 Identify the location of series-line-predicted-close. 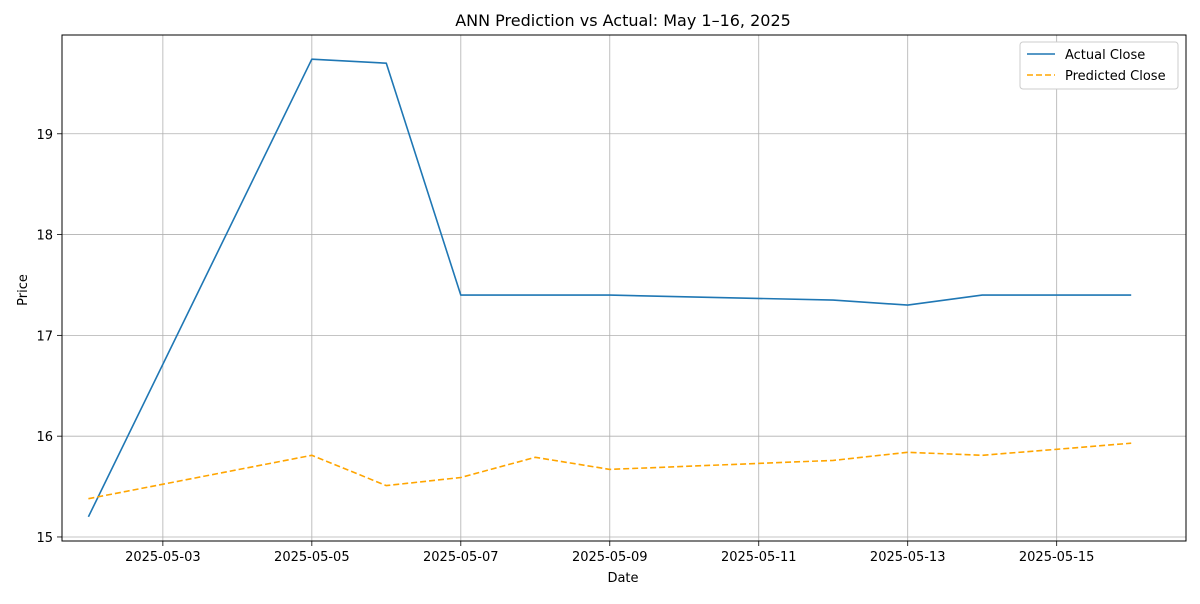
(610, 471).